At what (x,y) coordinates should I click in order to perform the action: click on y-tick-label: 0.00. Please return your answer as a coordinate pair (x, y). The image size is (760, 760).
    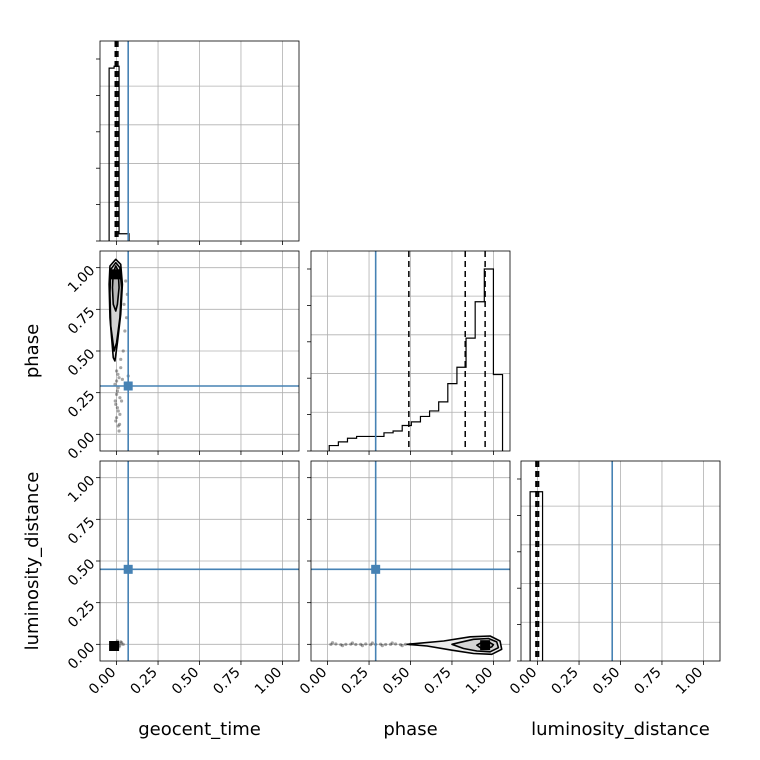
    Looking at the image, I should click on (81, 445).